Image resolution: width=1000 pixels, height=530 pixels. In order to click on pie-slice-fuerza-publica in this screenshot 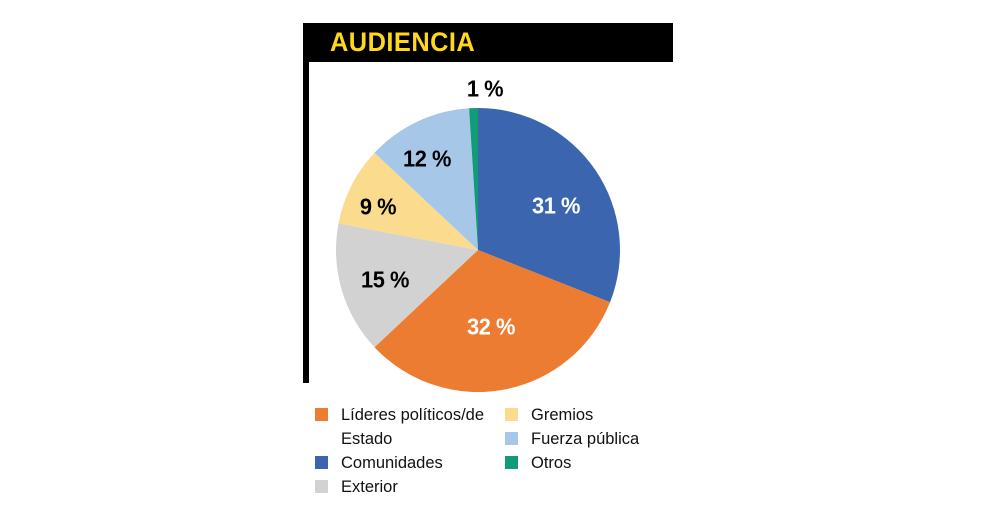, I will do `click(426, 179)`.